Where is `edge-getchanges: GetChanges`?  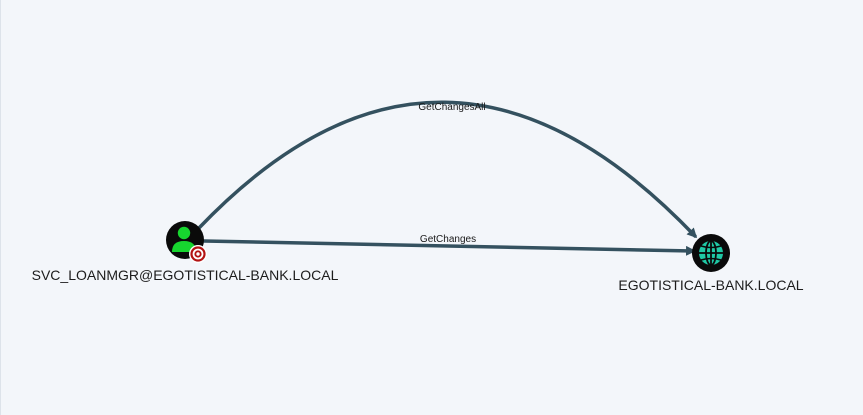
edge-getchanges: GetChanges is located at coordinates (449, 245).